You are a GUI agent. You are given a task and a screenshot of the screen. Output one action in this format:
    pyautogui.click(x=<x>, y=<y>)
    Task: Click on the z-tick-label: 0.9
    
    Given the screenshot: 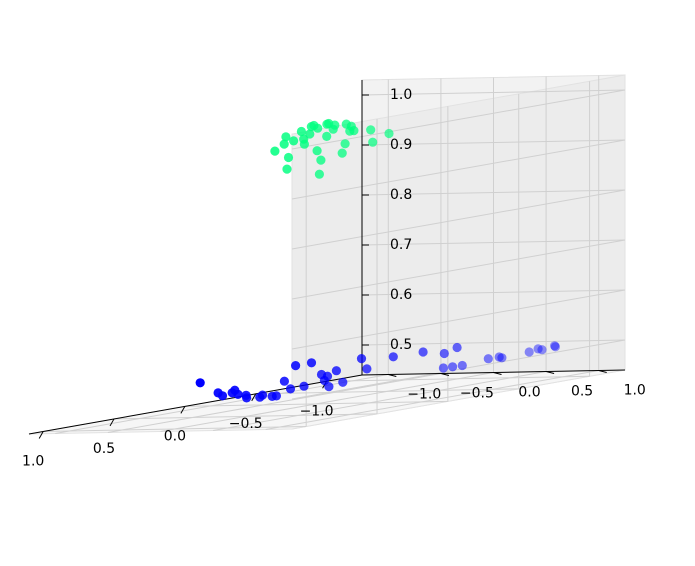 What is the action you would take?
    pyautogui.click(x=401, y=145)
    